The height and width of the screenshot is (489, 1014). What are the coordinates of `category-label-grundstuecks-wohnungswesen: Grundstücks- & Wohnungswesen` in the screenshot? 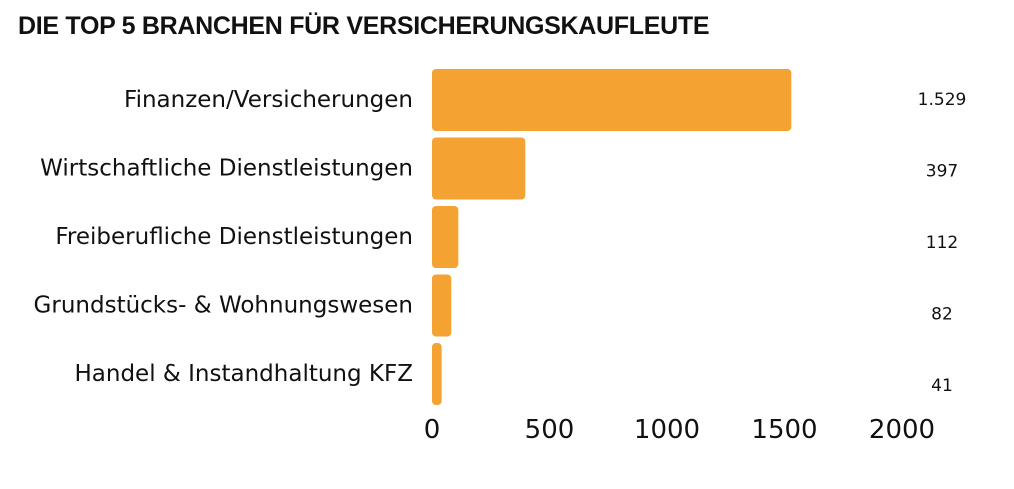 It's located at (223, 306).